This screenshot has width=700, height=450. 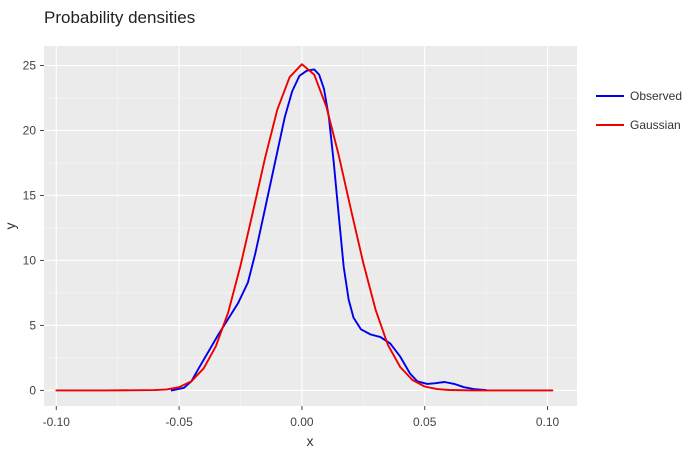 I want to click on y-tick-label: 25, so click(x=30, y=65).